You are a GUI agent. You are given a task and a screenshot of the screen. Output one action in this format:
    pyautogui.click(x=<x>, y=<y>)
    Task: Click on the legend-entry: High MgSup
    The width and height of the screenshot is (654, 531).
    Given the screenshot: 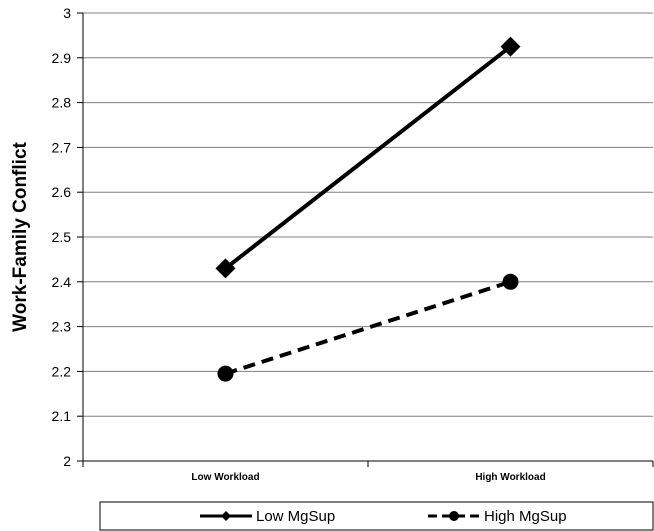 What is the action you would take?
    pyautogui.click(x=497, y=516)
    